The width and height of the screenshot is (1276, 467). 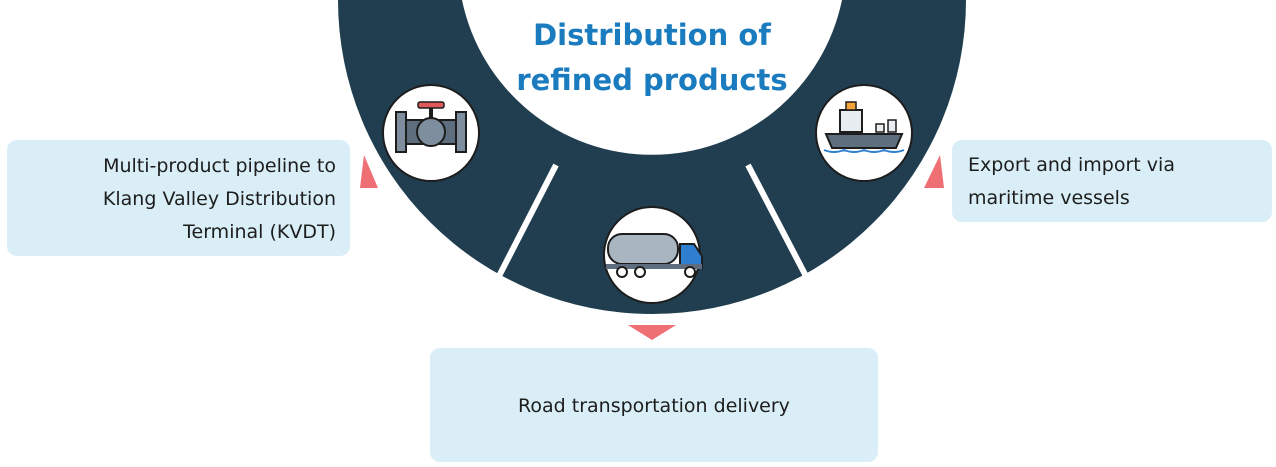 I want to click on box-text: Export and import via, so click(x=1071, y=165).